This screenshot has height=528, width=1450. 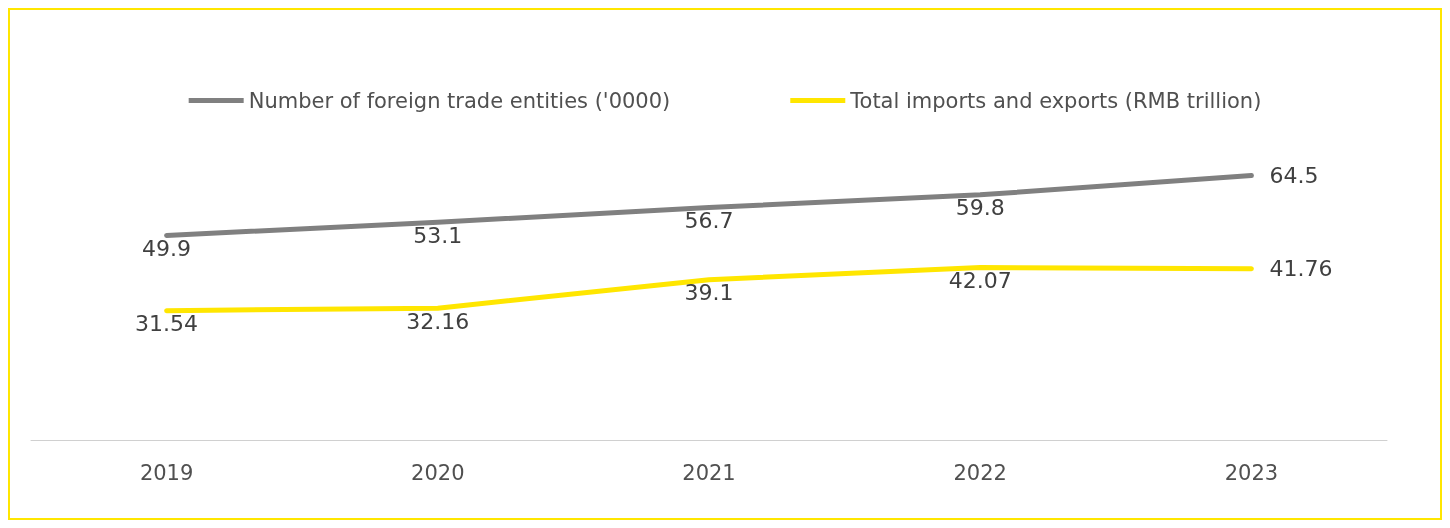 I want to click on x-tick-label: 2022, so click(x=980, y=472).